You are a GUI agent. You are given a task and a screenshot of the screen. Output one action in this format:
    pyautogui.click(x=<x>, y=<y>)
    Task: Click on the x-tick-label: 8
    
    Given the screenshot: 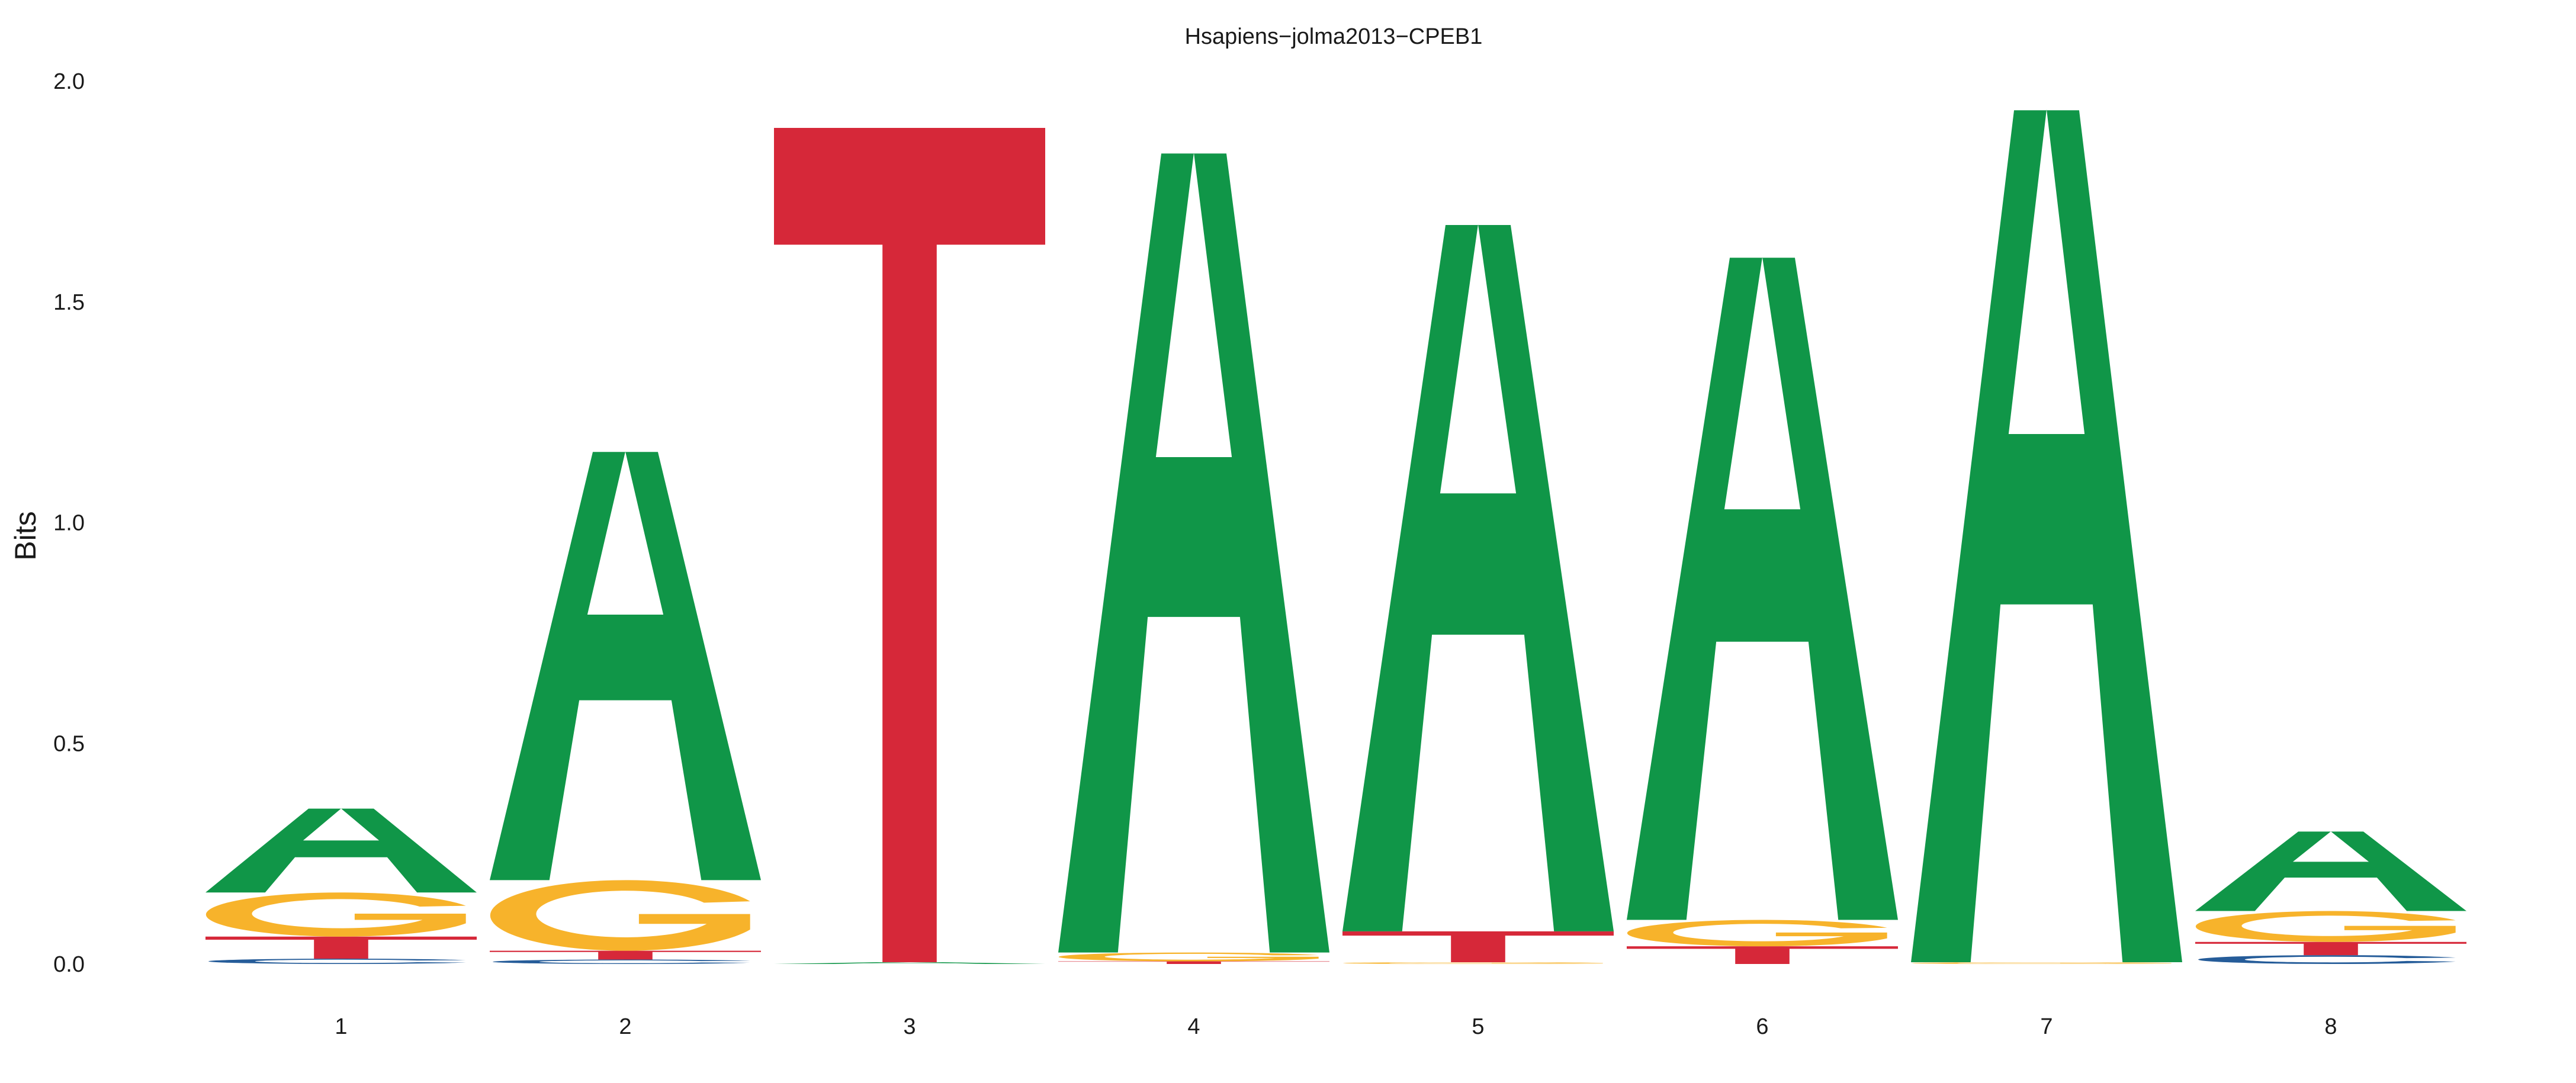 What is the action you would take?
    pyautogui.click(x=2330, y=1026)
    